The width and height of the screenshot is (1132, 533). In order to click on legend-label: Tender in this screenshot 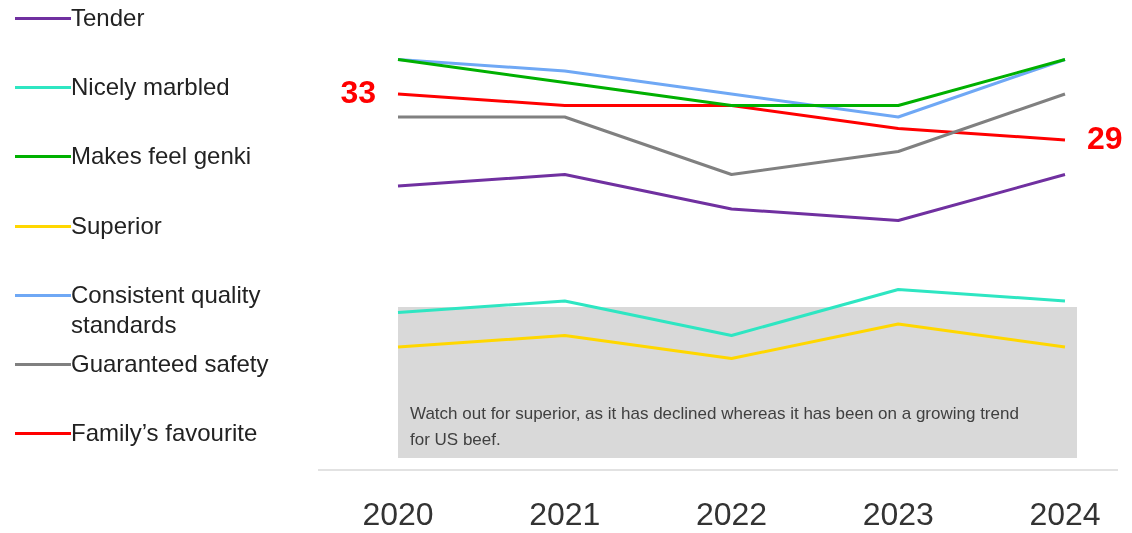, I will do `click(108, 18)`.